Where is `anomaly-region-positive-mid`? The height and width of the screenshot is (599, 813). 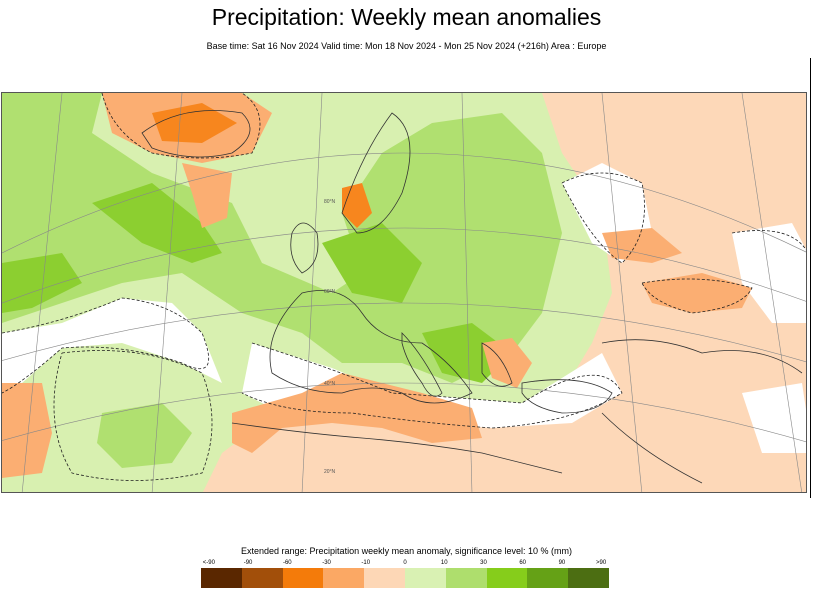
anomaly-region-positive-mid is located at coordinates (144, 435).